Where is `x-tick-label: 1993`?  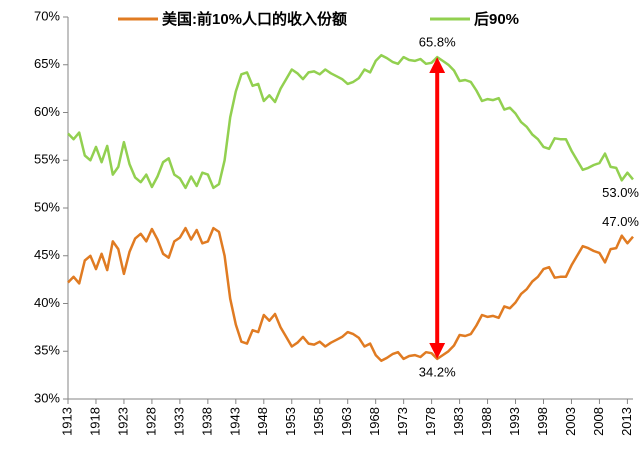
x-tick-label: 1993 is located at coordinates (514, 421).